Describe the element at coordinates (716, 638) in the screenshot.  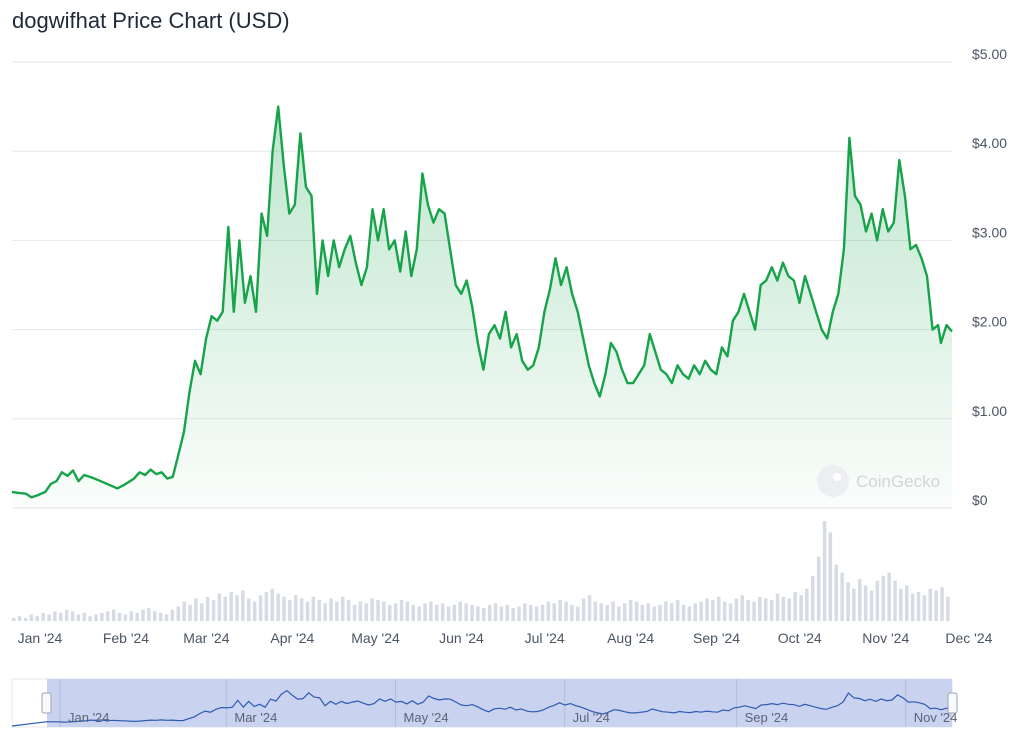
I see `x-tick-label: Sep '24` at that location.